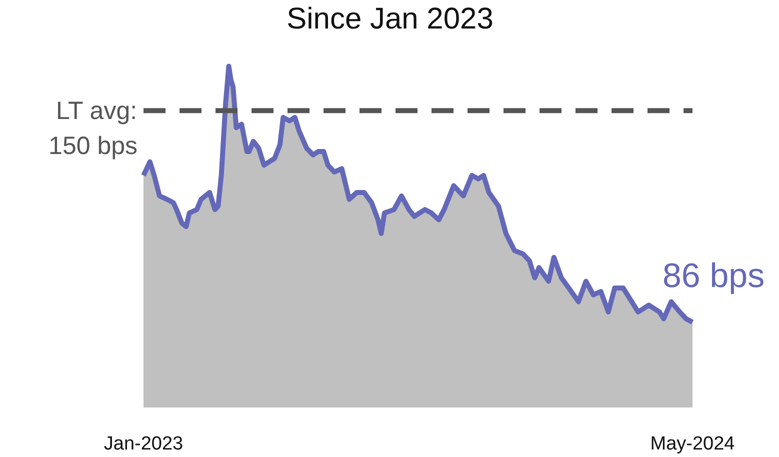  What do you see at coordinates (390, 19) in the screenshot?
I see `chart-title: Since Jan 2023` at bounding box center [390, 19].